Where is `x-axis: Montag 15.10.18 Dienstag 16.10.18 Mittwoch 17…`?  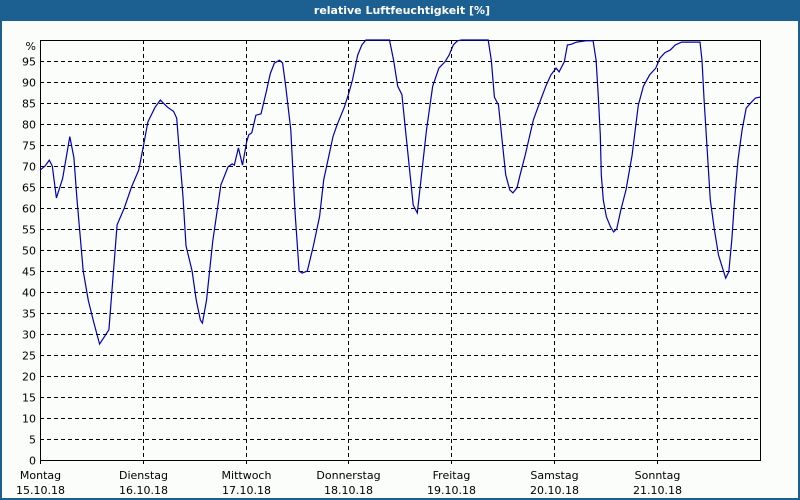 x-axis: Montag 15.10.18 Dienstag 16.10.18 Mittwoch 17… is located at coordinates (349, 478).